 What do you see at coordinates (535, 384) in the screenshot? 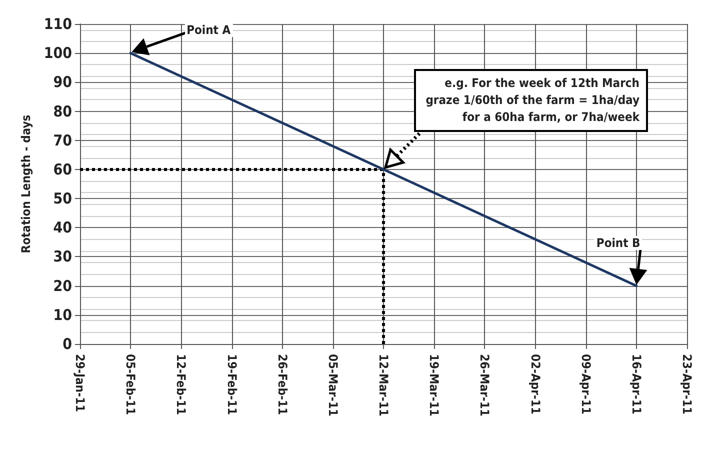
I see `x-tick-label: 02-Apr-11` at bounding box center [535, 384].